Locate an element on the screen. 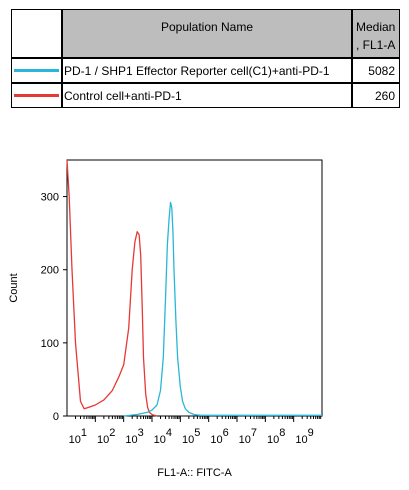 This screenshot has height=490, width=409. y-axis-label: Count is located at coordinates (14, 287).